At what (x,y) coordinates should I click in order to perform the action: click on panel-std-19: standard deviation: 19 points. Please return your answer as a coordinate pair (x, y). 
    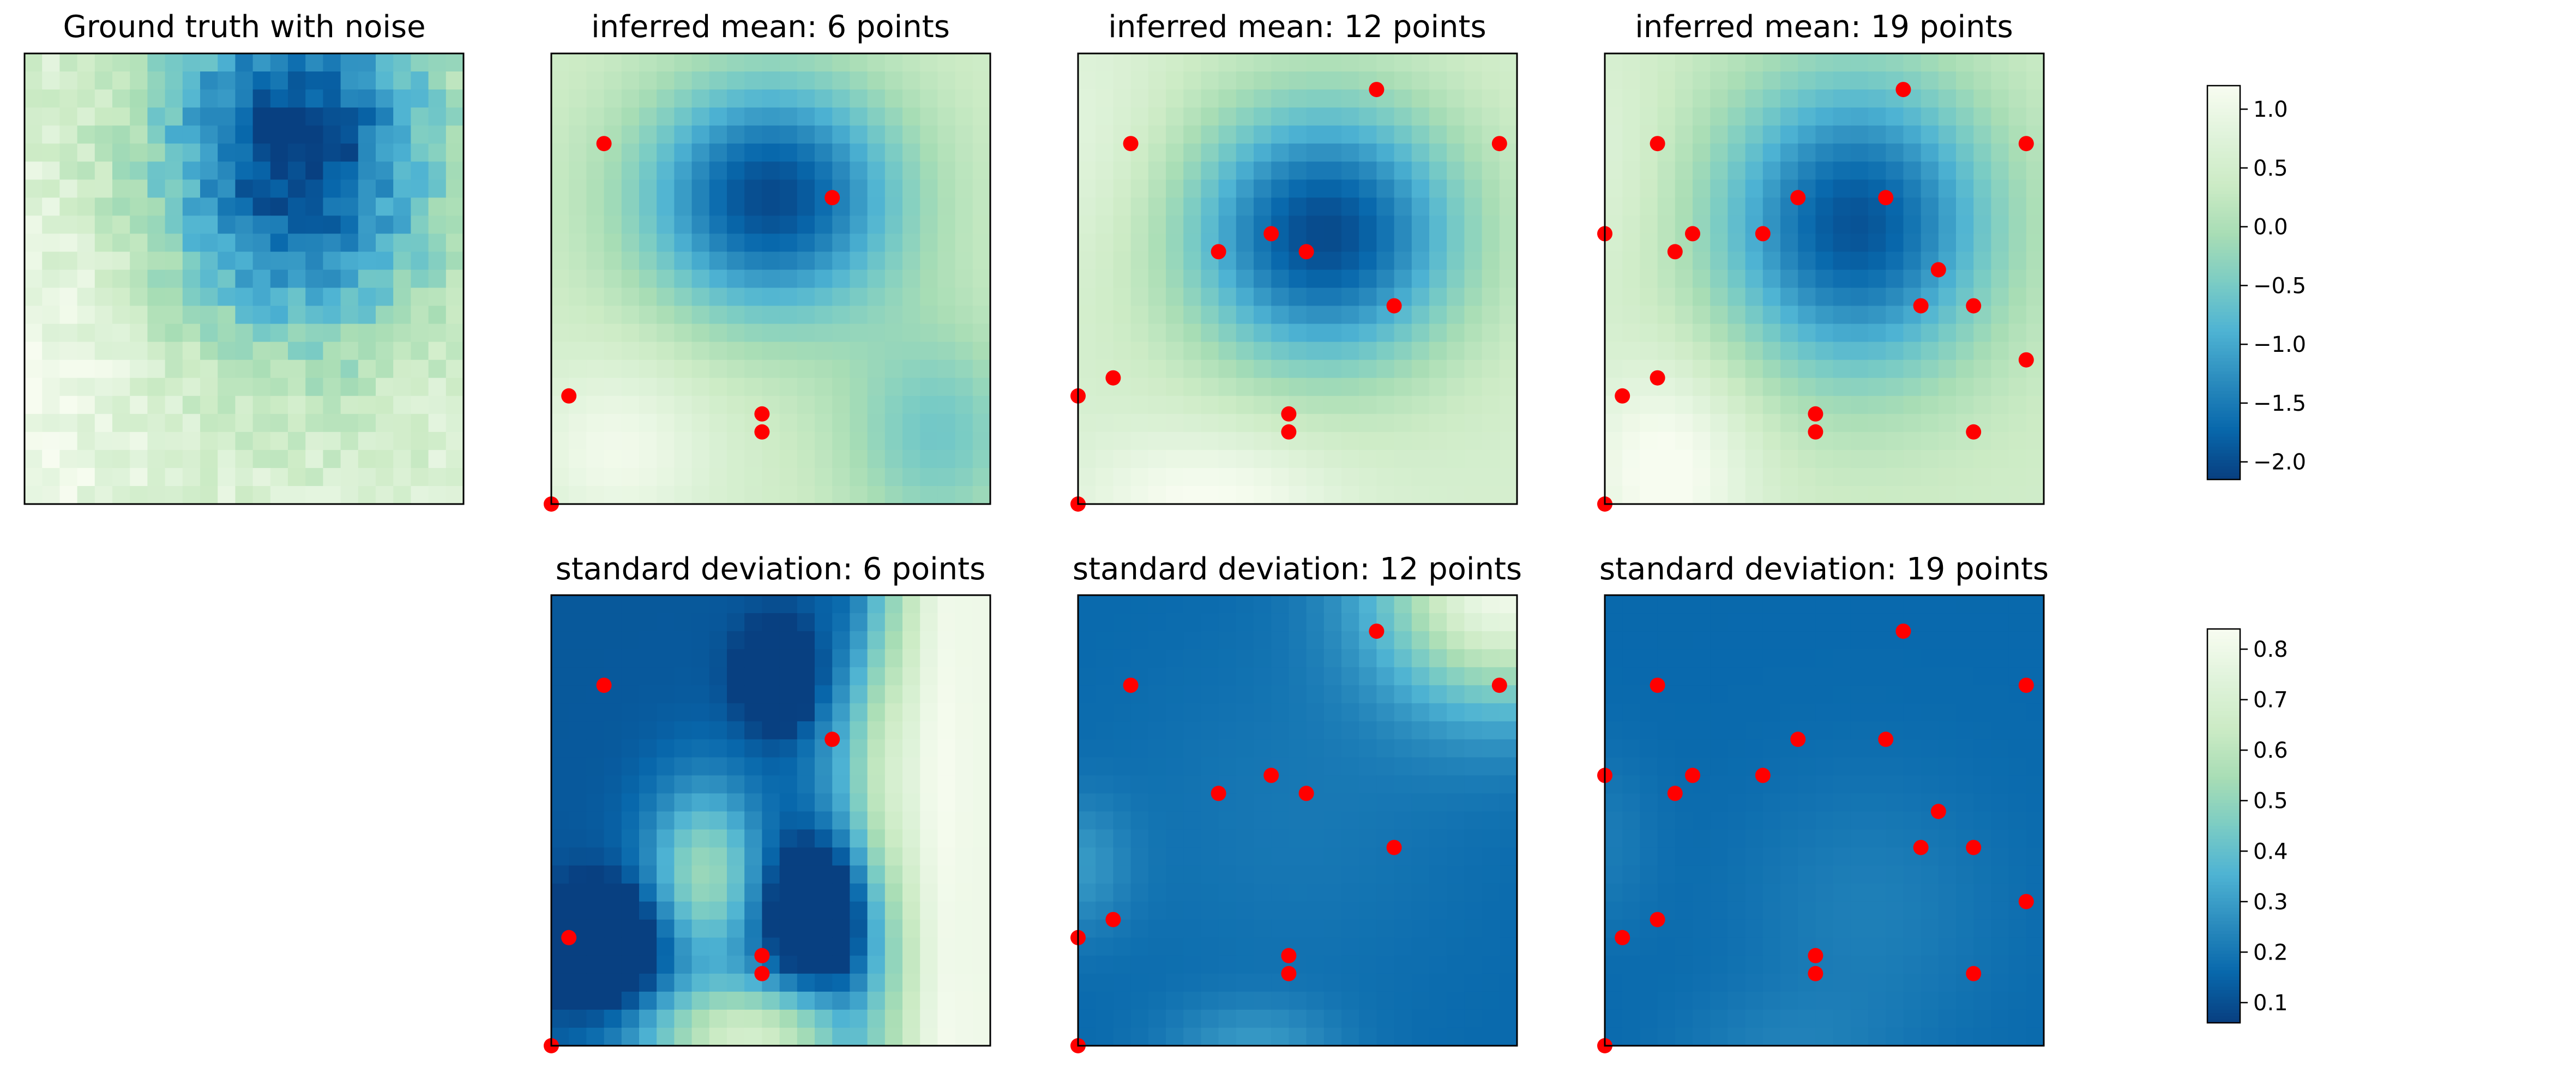
    Looking at the image, I should click on (1823, 802).